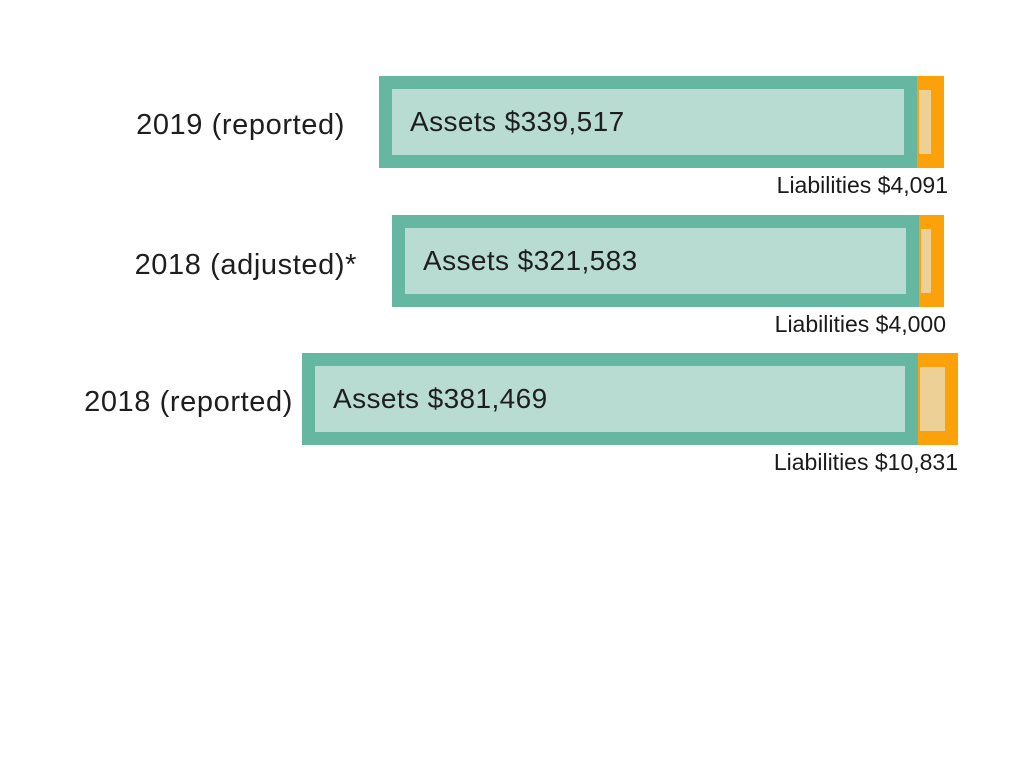  What do you see at coordinates (610, 399) in the screenshot?
I see `assets-bar-segment: Assets $381,469` at bounding box center [610, 399].